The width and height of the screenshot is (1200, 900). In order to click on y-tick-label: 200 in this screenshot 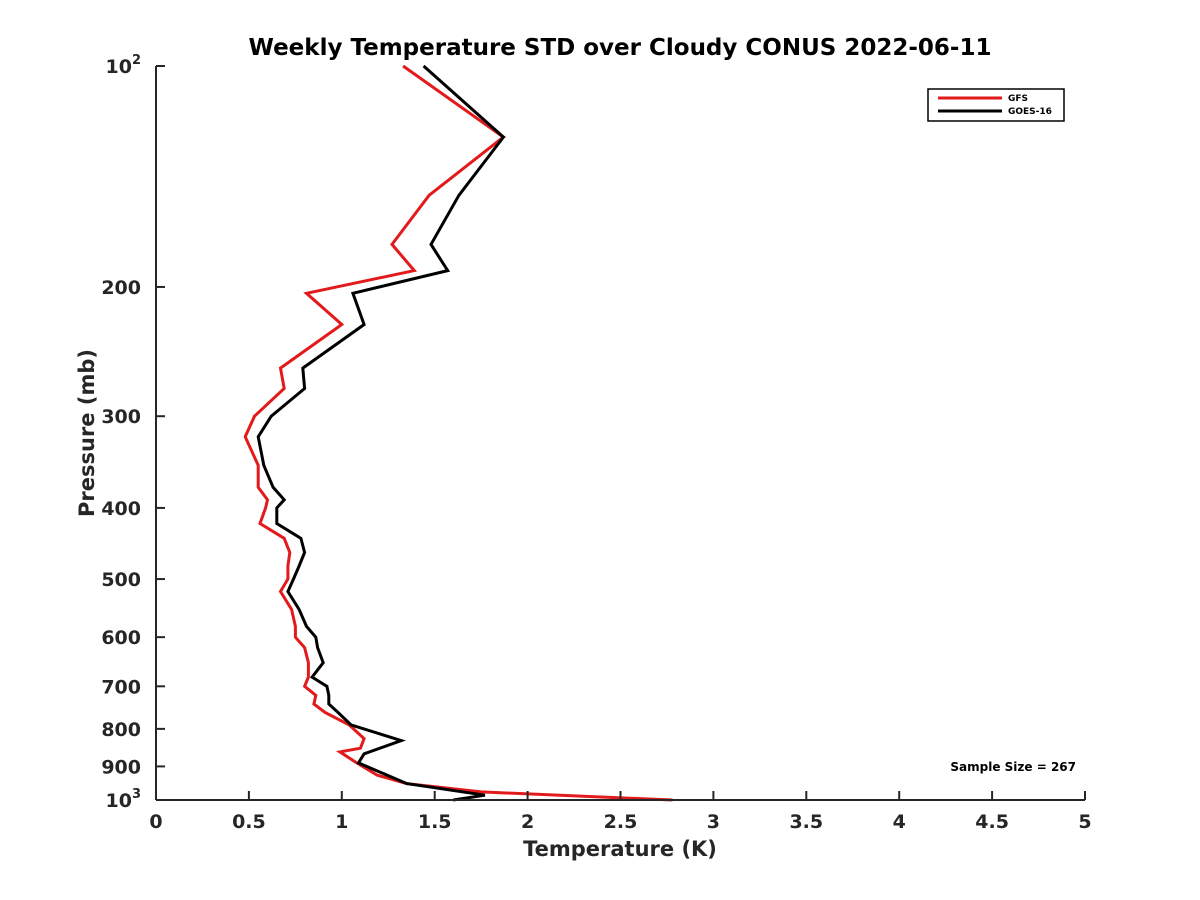, I will do `click(121, 288)`.